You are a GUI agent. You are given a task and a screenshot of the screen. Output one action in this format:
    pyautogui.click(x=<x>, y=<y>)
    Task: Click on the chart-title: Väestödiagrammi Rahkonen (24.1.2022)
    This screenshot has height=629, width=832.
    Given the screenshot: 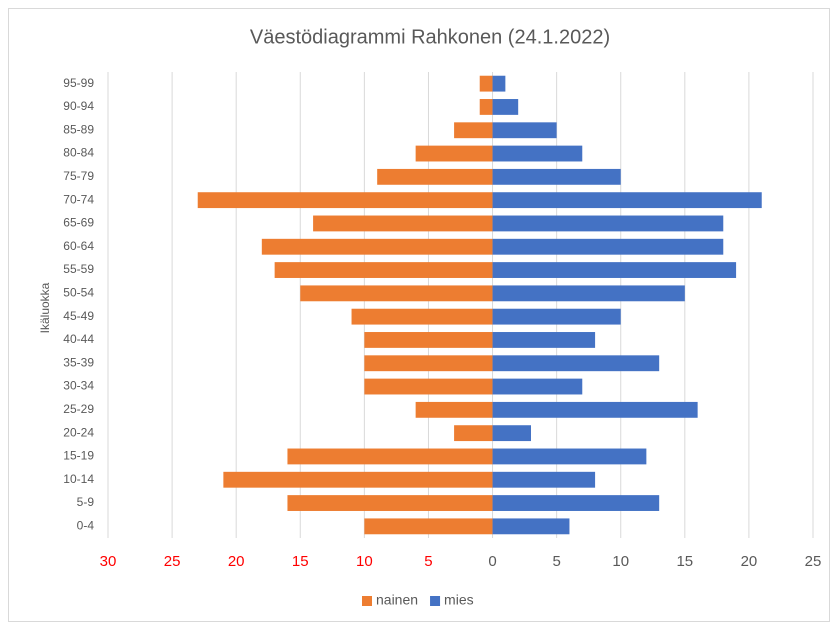 What is the action you would take?
    pyautogui.click(x=430, y=37)
    